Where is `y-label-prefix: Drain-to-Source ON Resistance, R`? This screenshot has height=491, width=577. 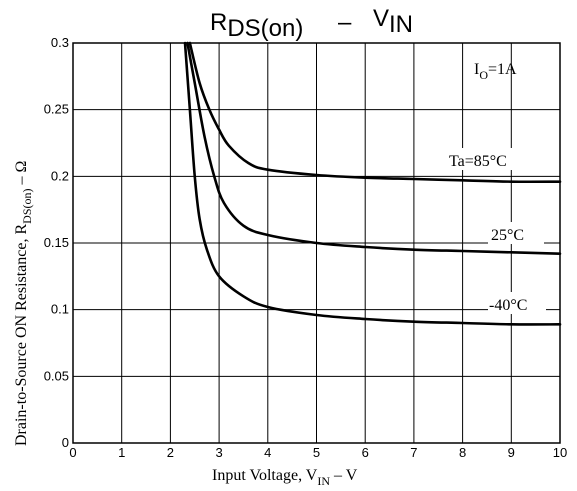 y-label-prefix: Drain-to-Source ON Resistance, R is located at coordinates (21, 335).